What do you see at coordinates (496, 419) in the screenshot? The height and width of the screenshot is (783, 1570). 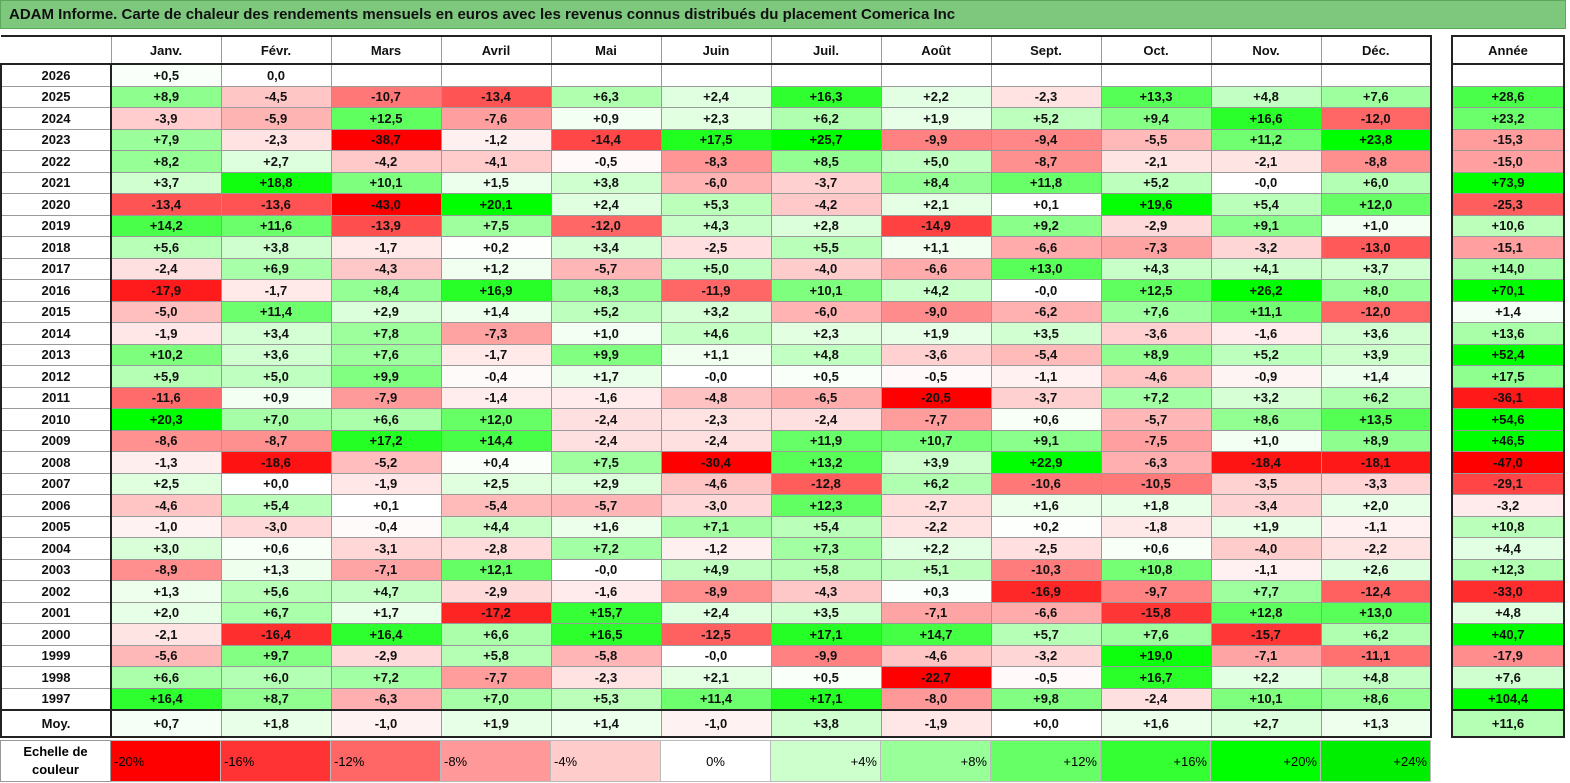 I see `heatmap-cell: +12,0` at bounding box center [496, 419].